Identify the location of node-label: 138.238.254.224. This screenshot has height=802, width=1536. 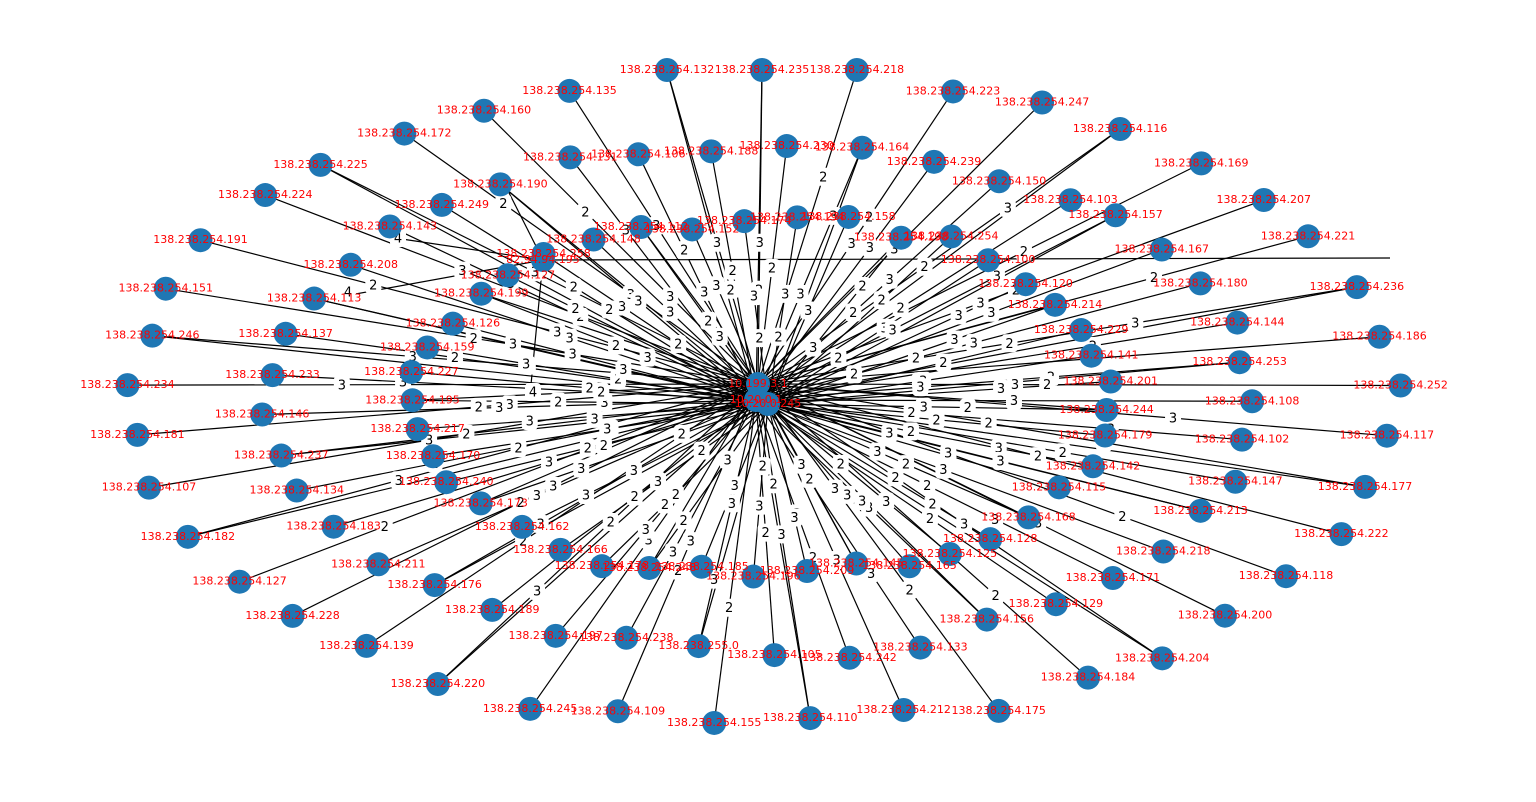
(265, 194).